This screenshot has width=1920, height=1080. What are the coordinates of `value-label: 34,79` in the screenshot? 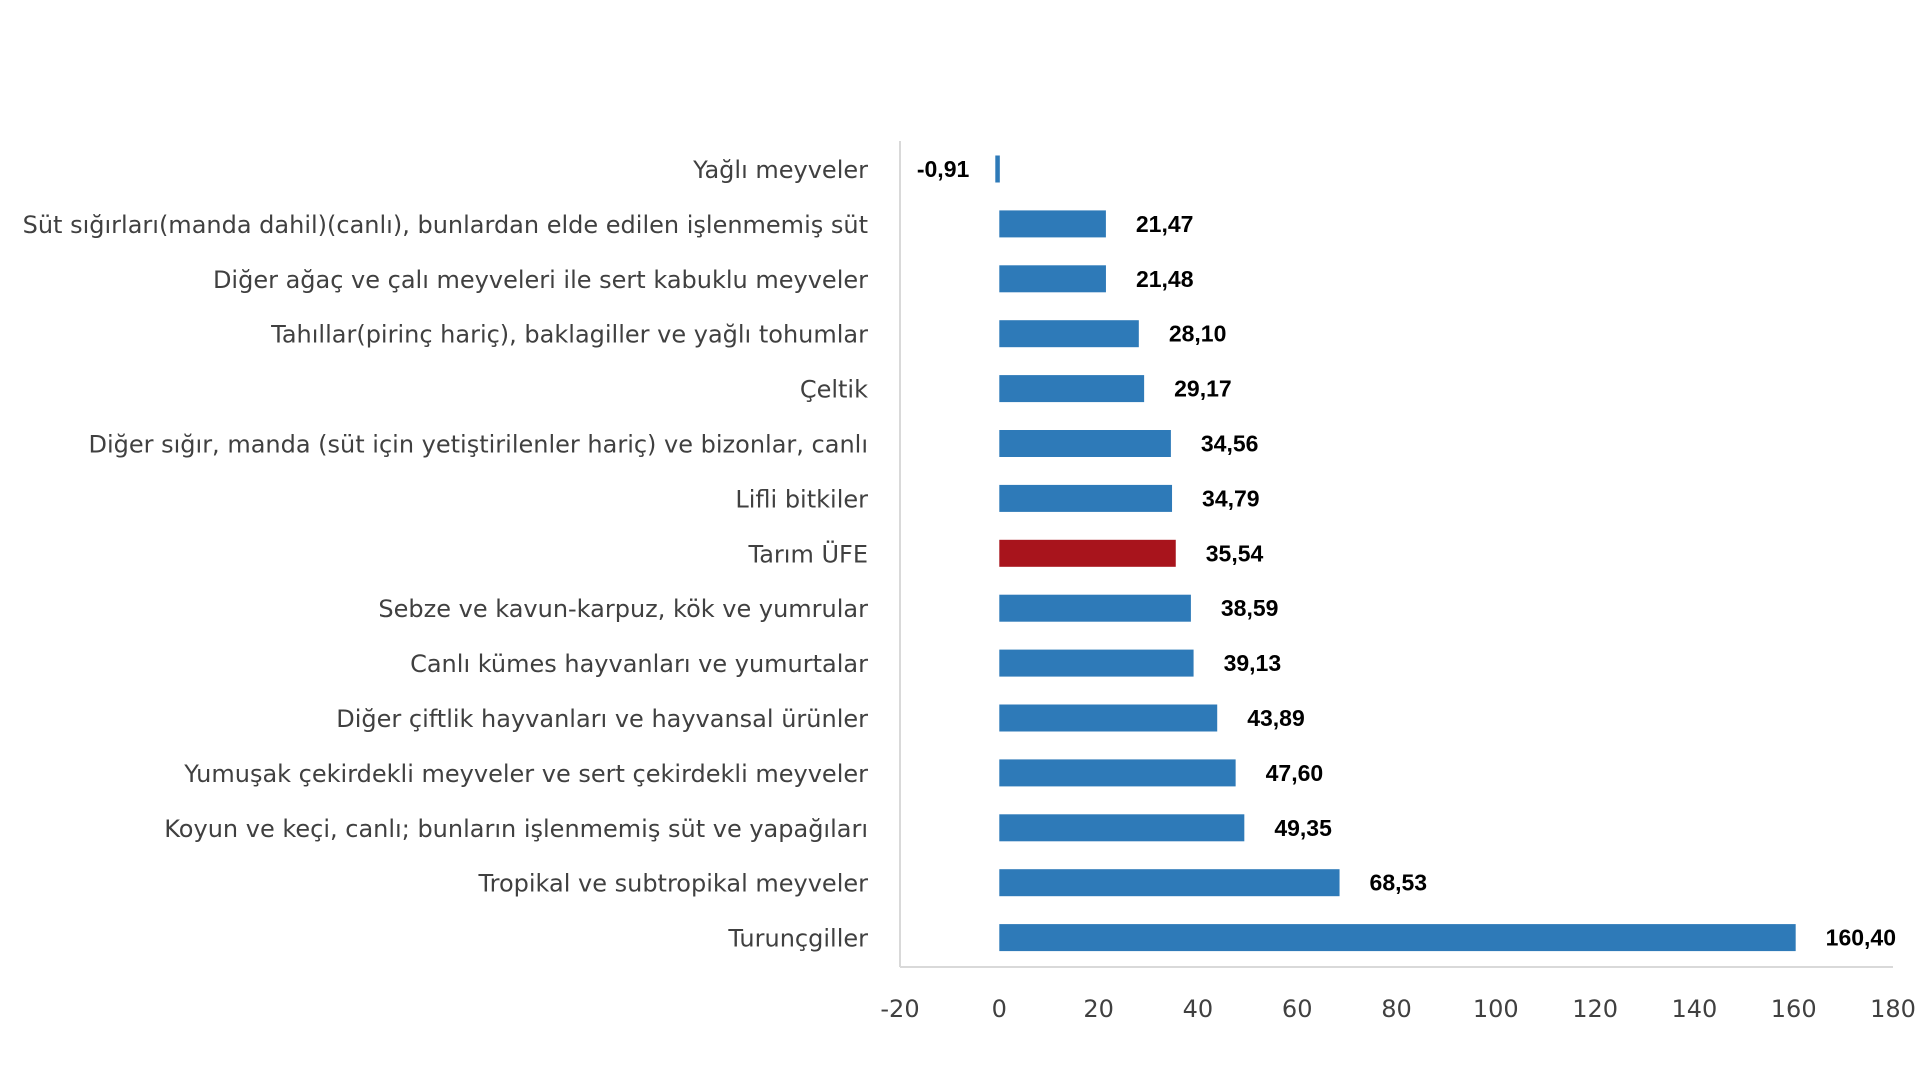 It's located at (1231, 498).